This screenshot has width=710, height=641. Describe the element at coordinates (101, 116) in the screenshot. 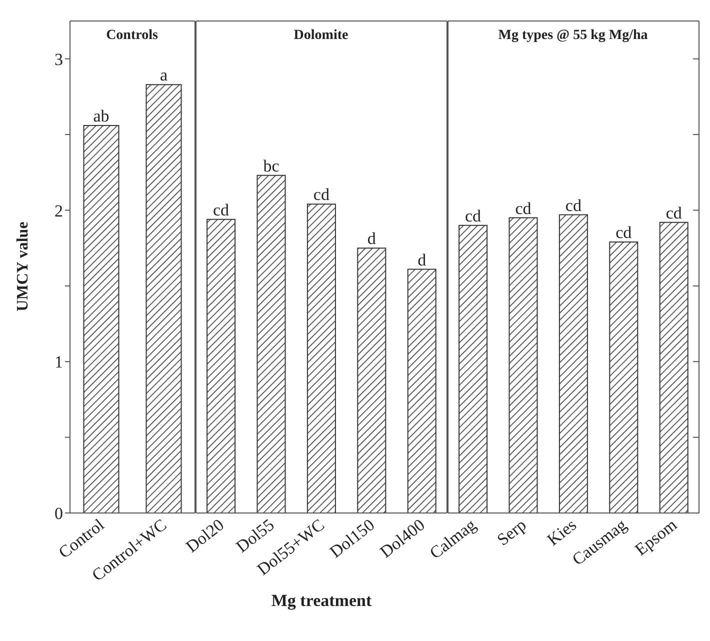

I see `data-label: ab` at that location.